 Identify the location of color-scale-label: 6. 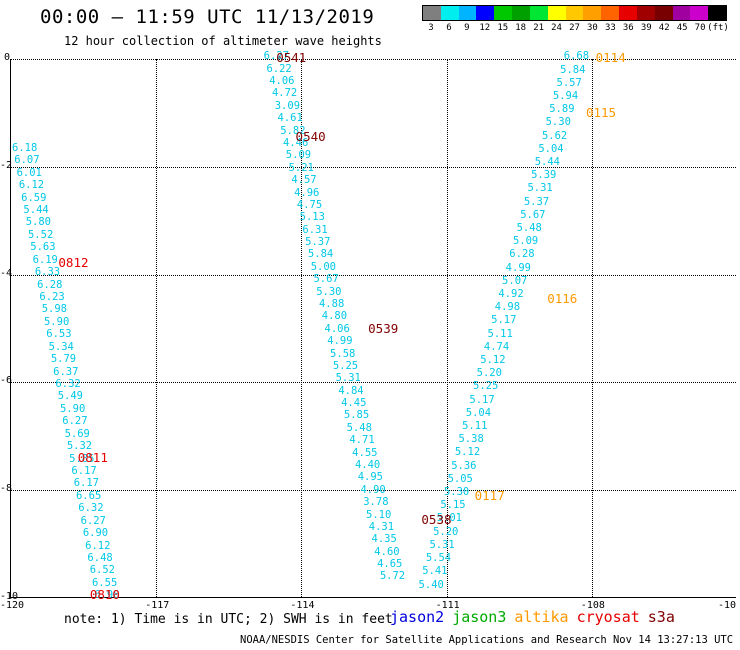
(449, 28).